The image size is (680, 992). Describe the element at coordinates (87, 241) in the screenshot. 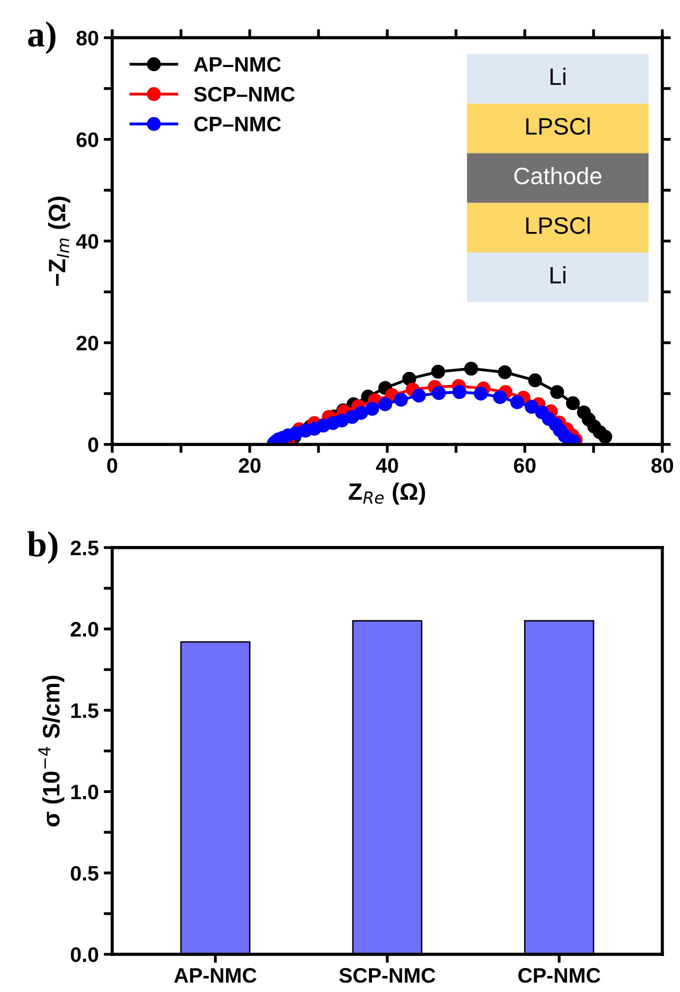

I see `y-tick-label: 40` at that location.